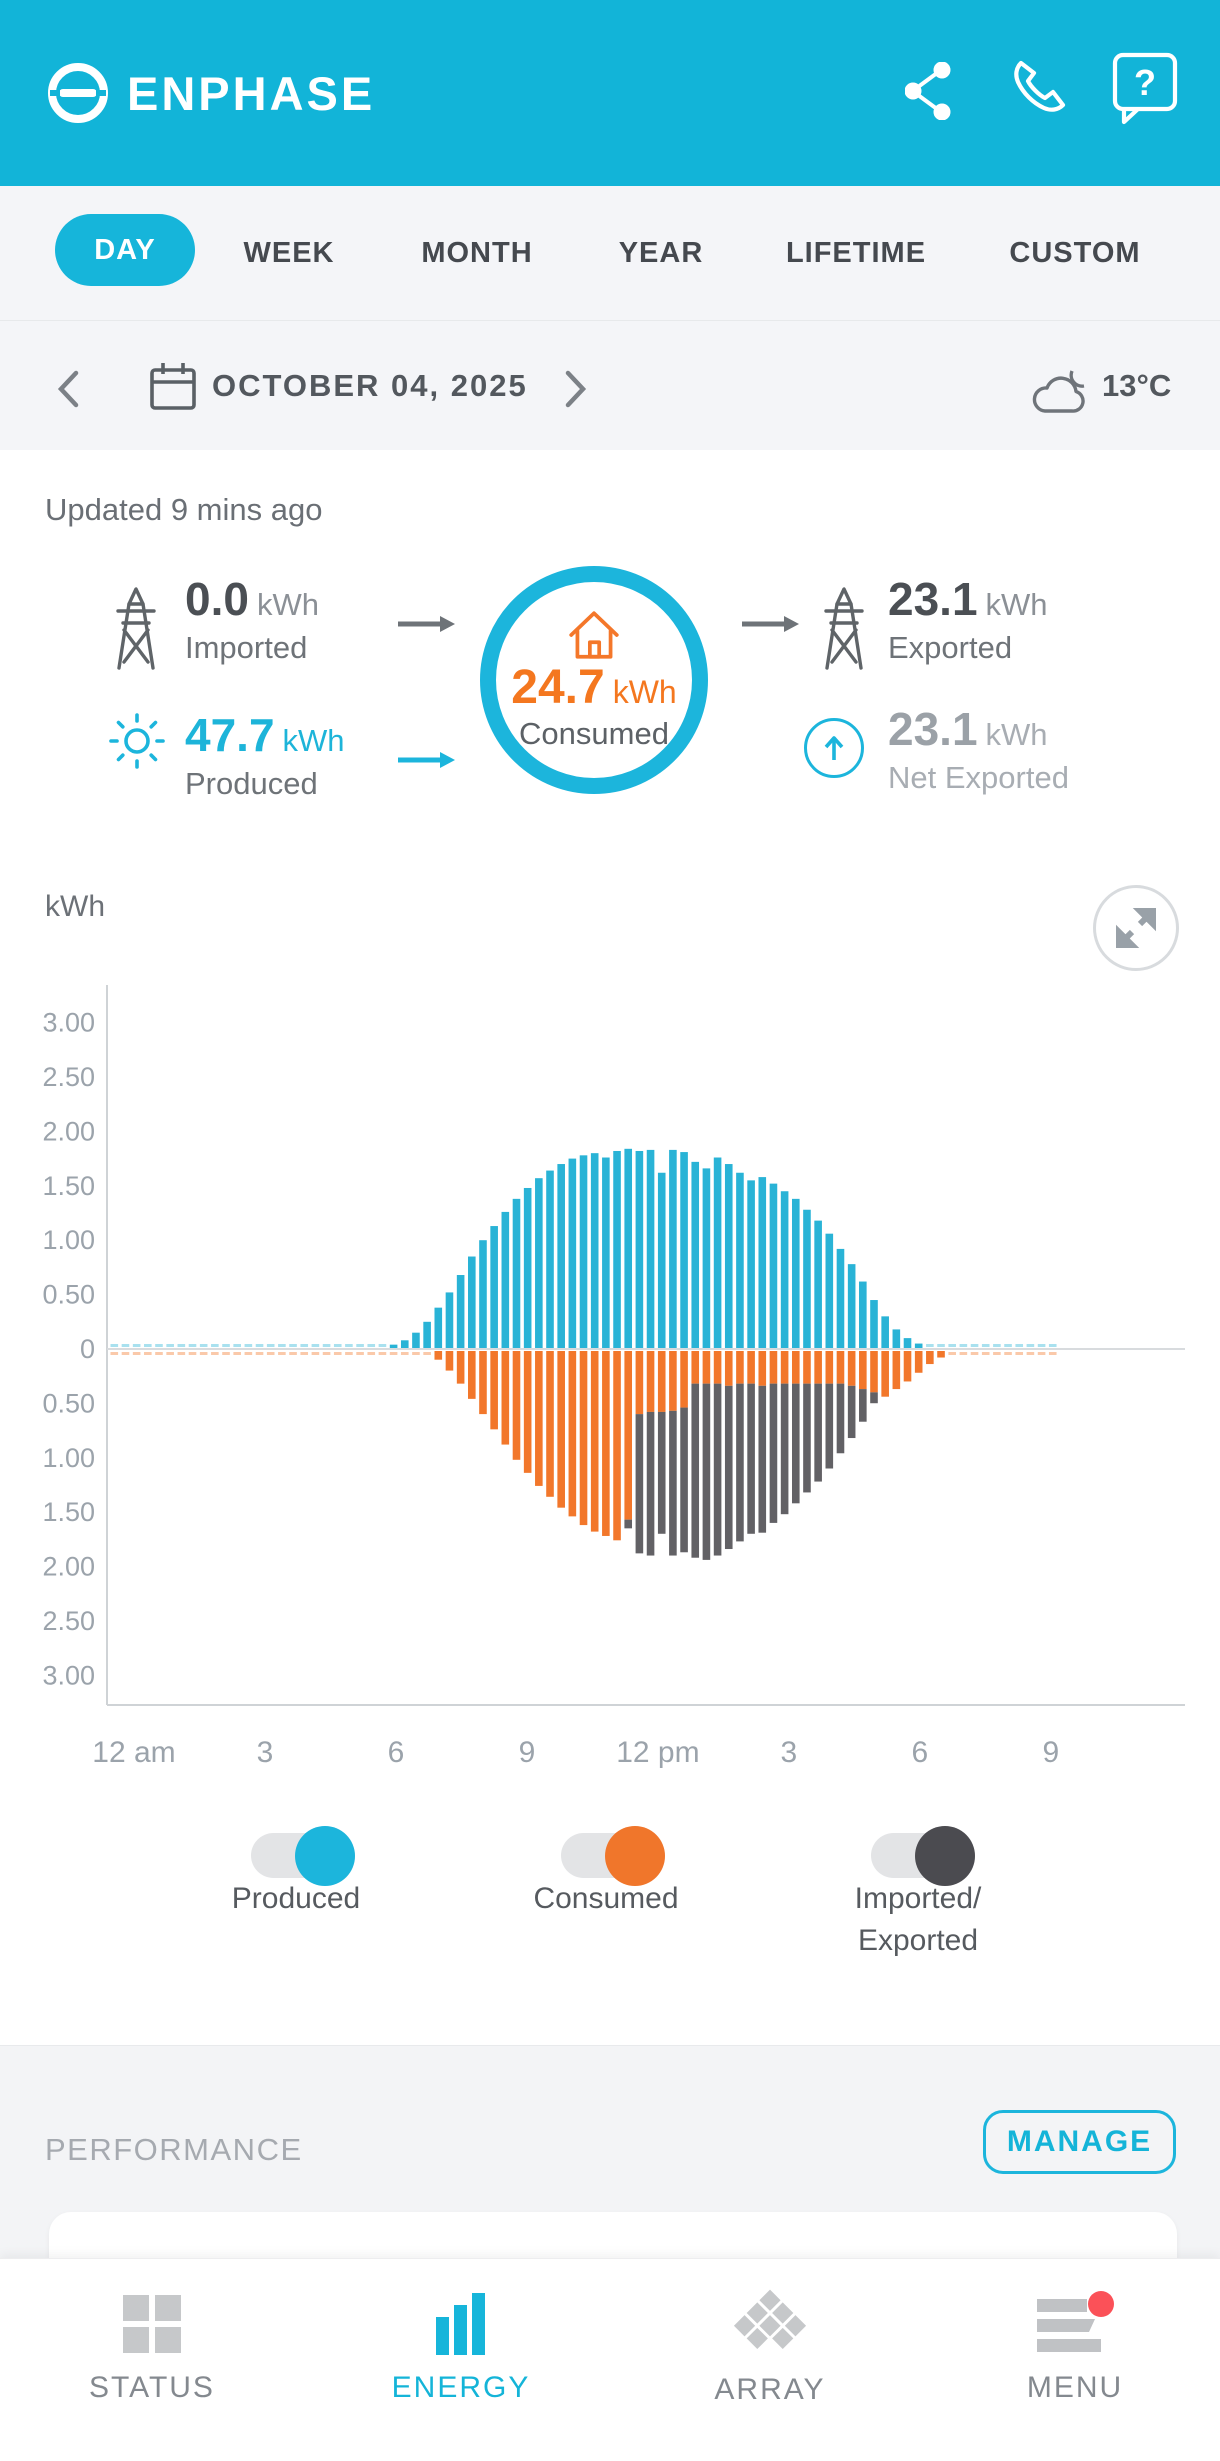  I want to click on consumed-toggle-knob, so click(635, 1856).